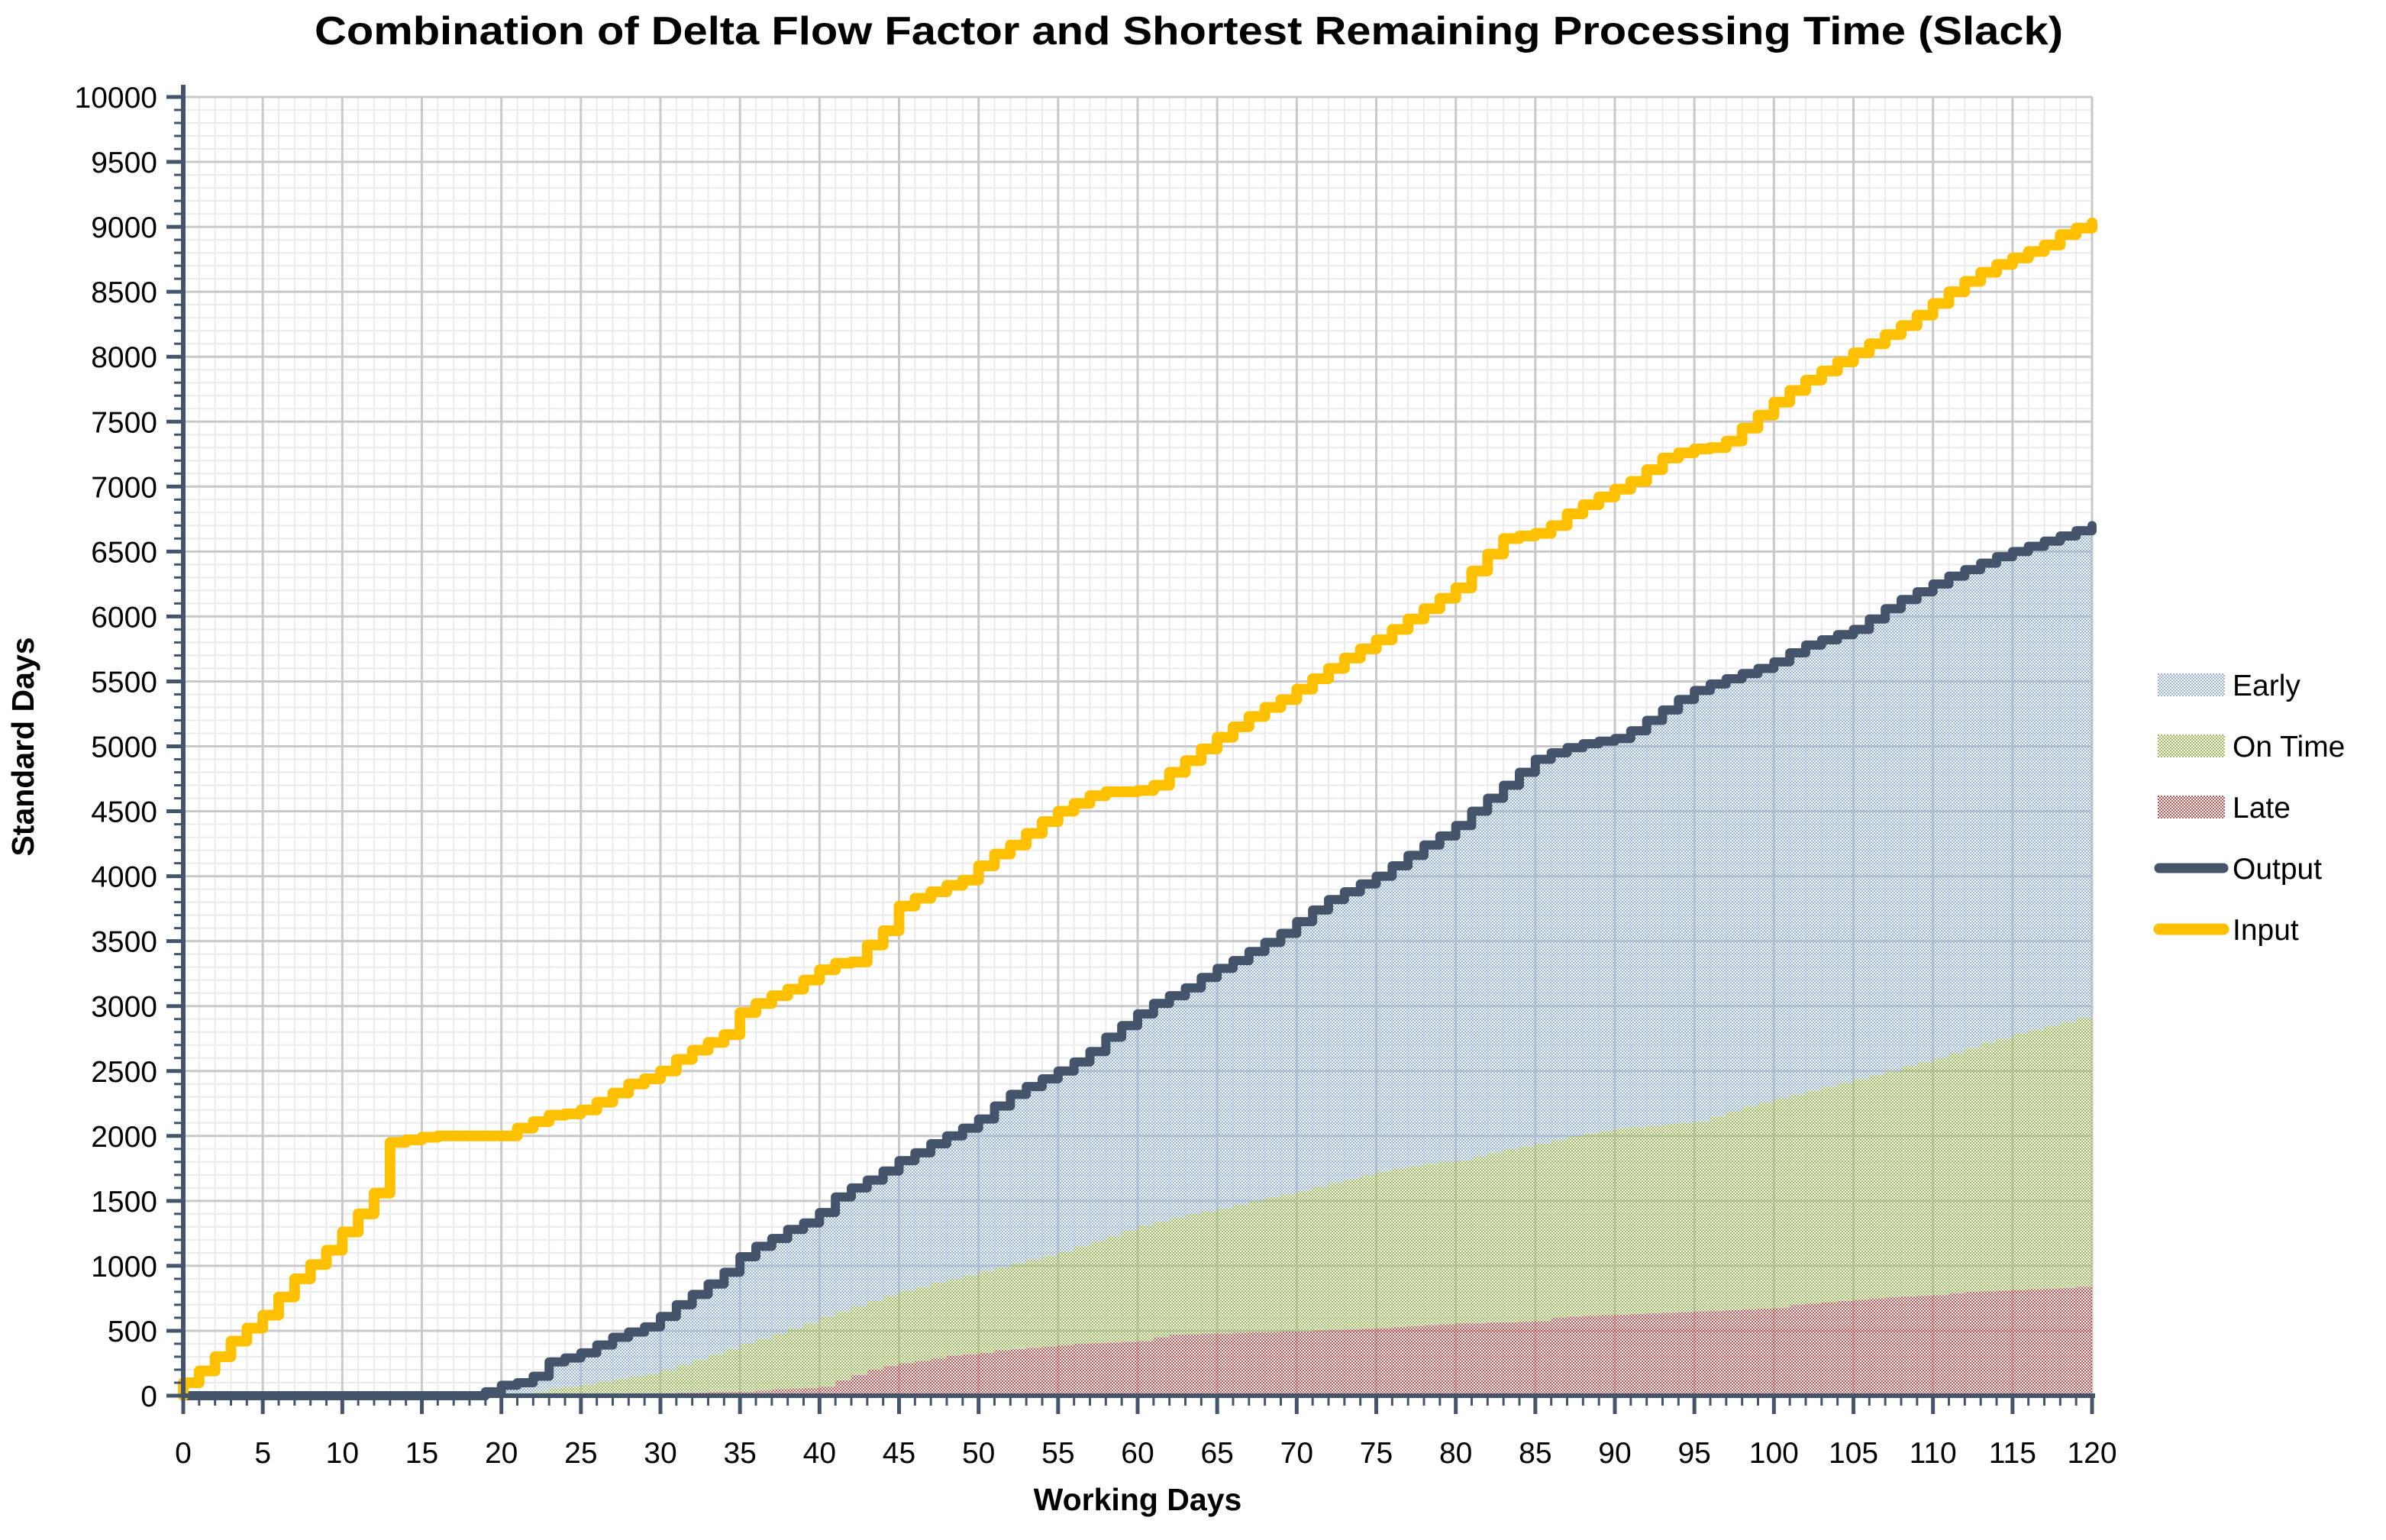  What do you see at coordinates (1933, 1453) in the screenshot?
I see `x-tick-label: 110` at bounding box center [1933, 1453].